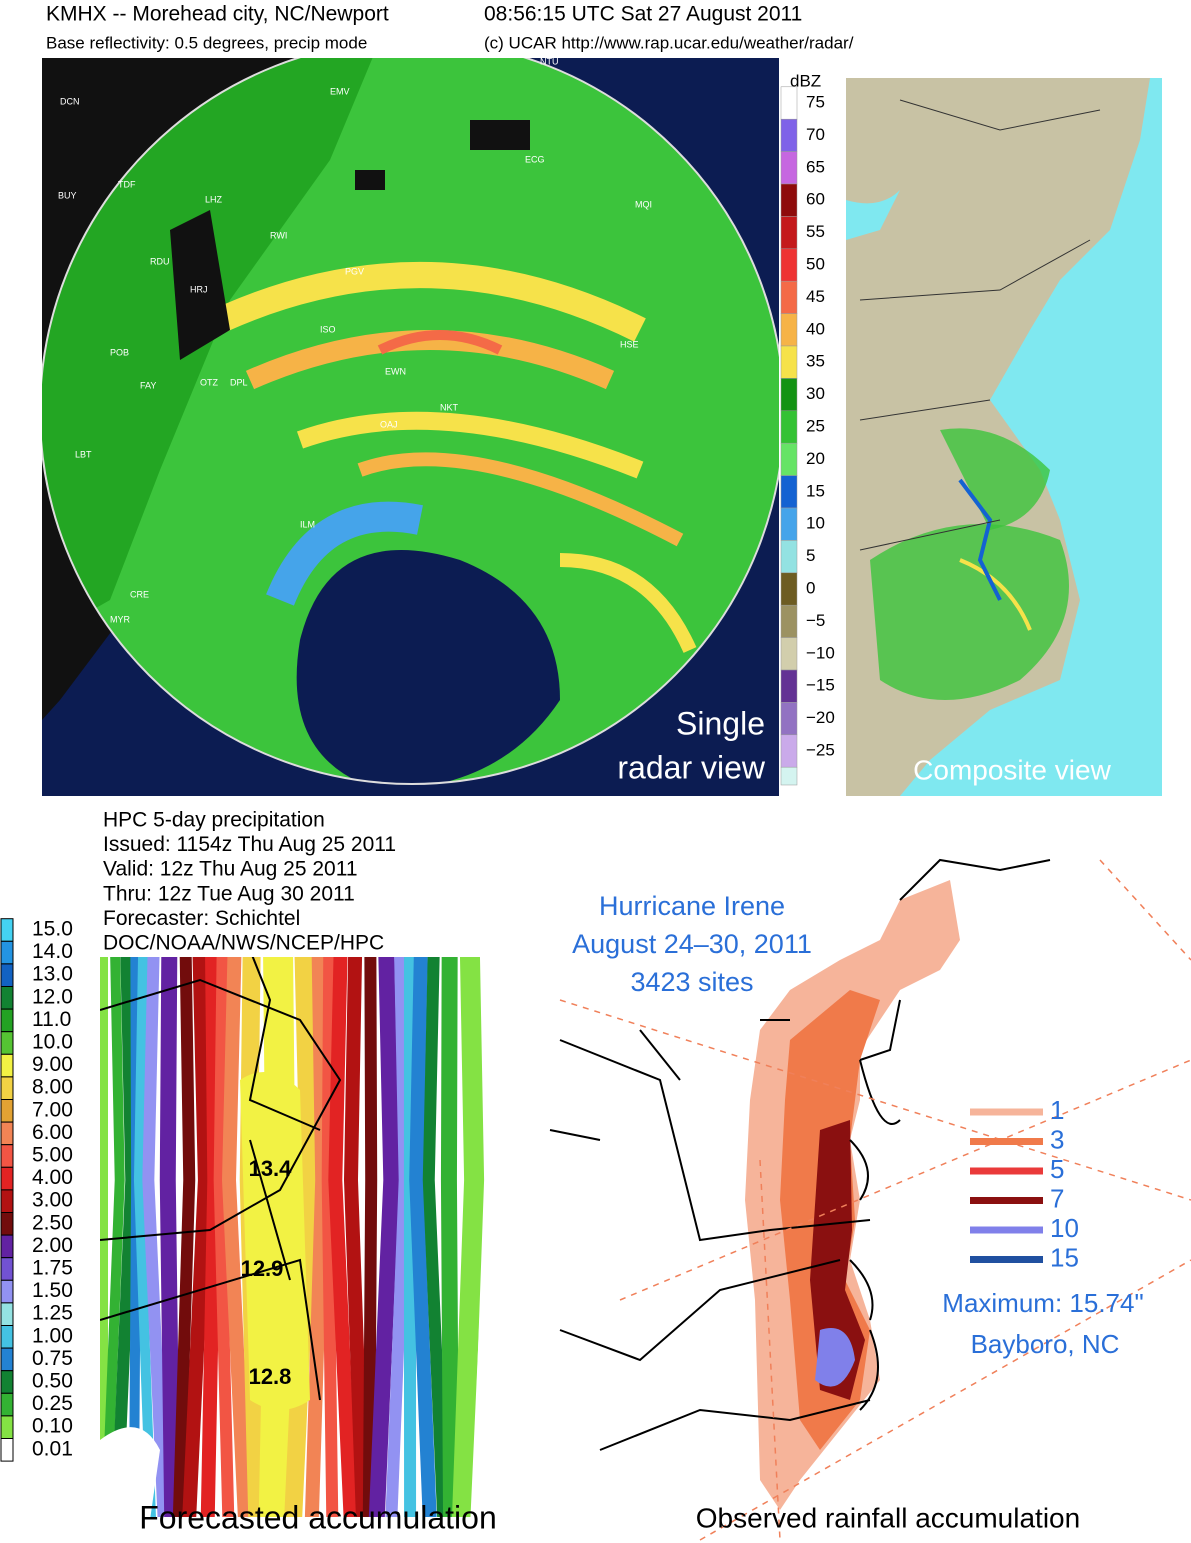 The image size is (1191, 1543). I want to click on legend-label: 15, so click(1064, 1257).